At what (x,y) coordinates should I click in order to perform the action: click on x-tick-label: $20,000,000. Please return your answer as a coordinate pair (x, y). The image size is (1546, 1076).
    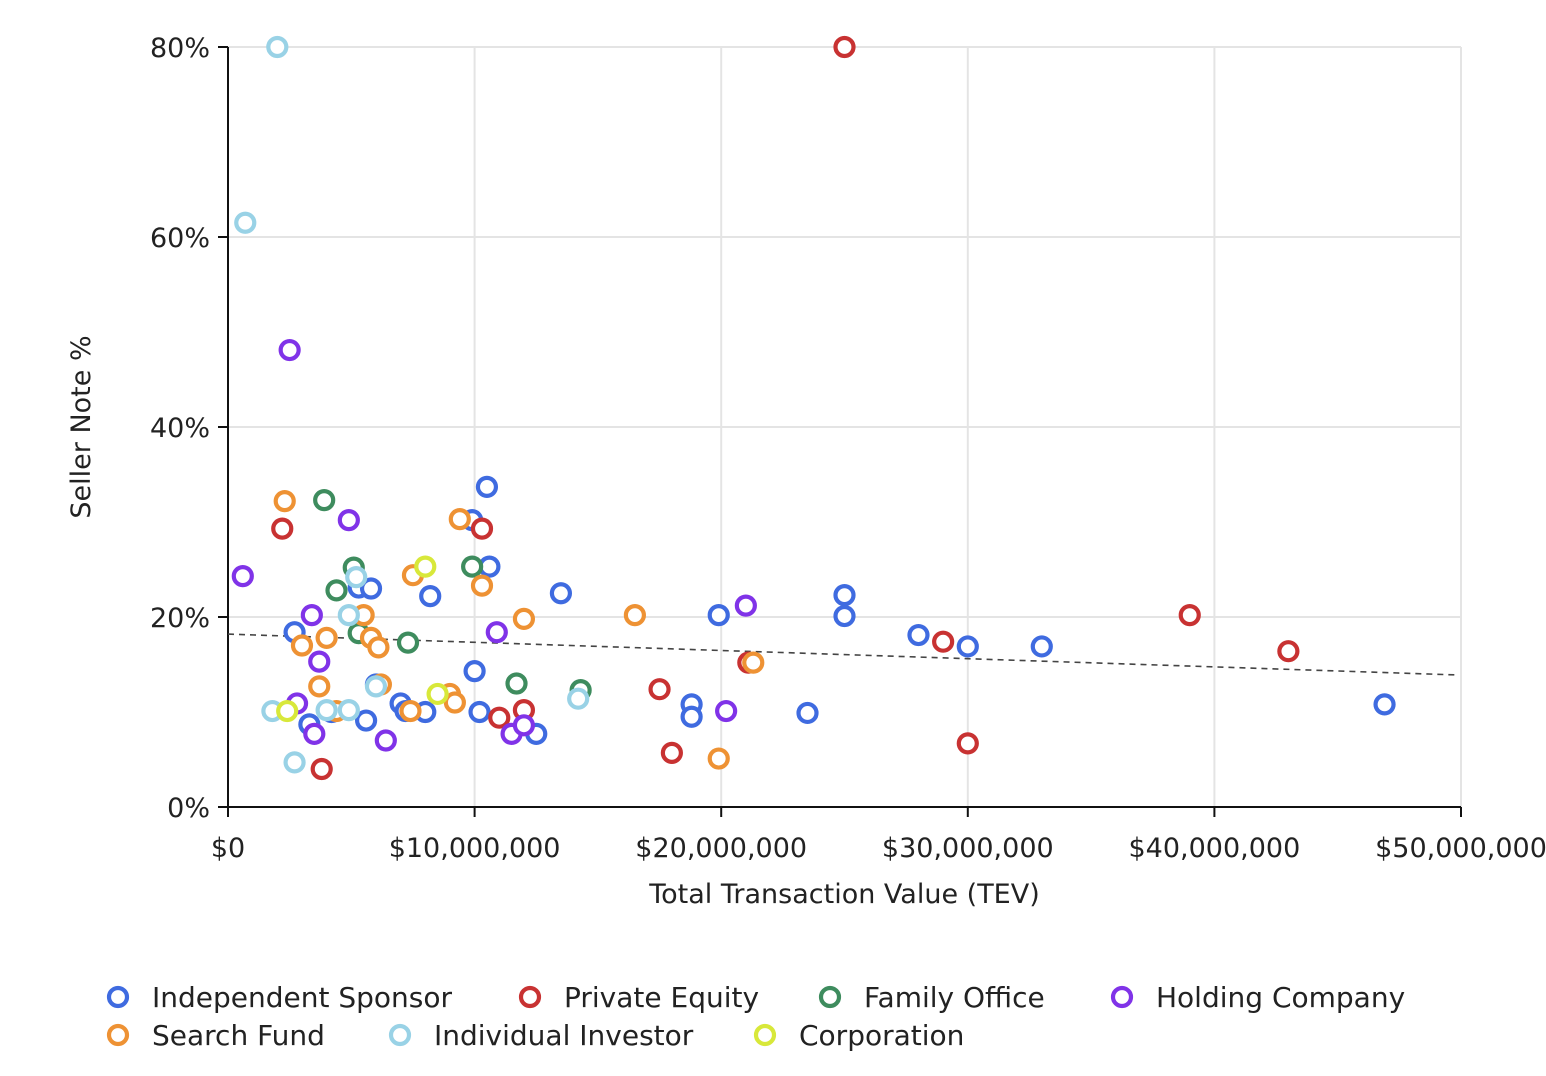
    Looking at the image, I should click on (721, 848).